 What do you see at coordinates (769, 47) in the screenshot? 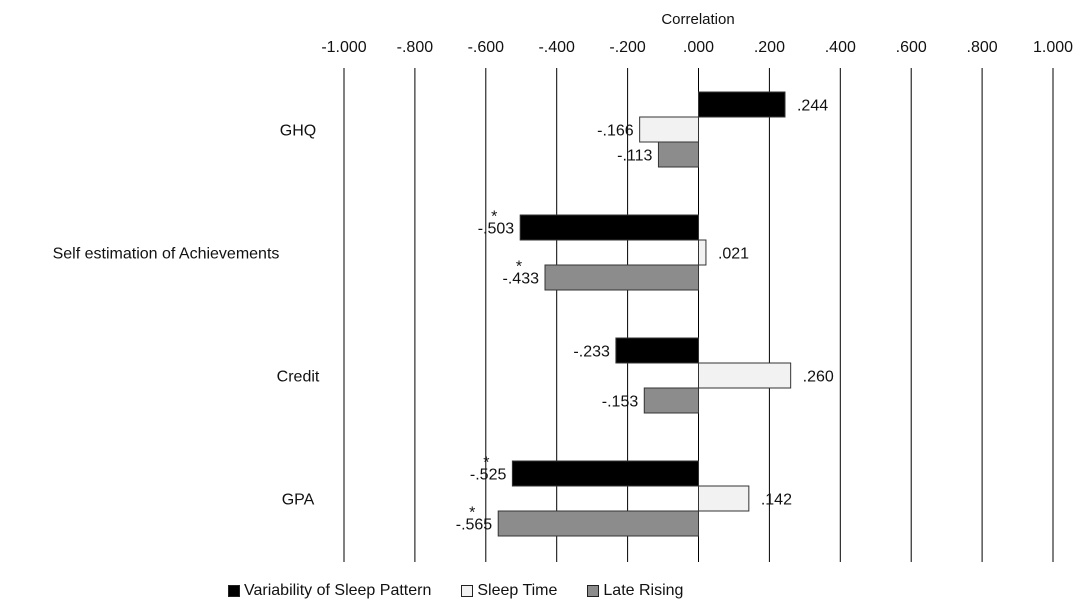
I see `x-tick-label: .200` at bounding box center [769, 47].